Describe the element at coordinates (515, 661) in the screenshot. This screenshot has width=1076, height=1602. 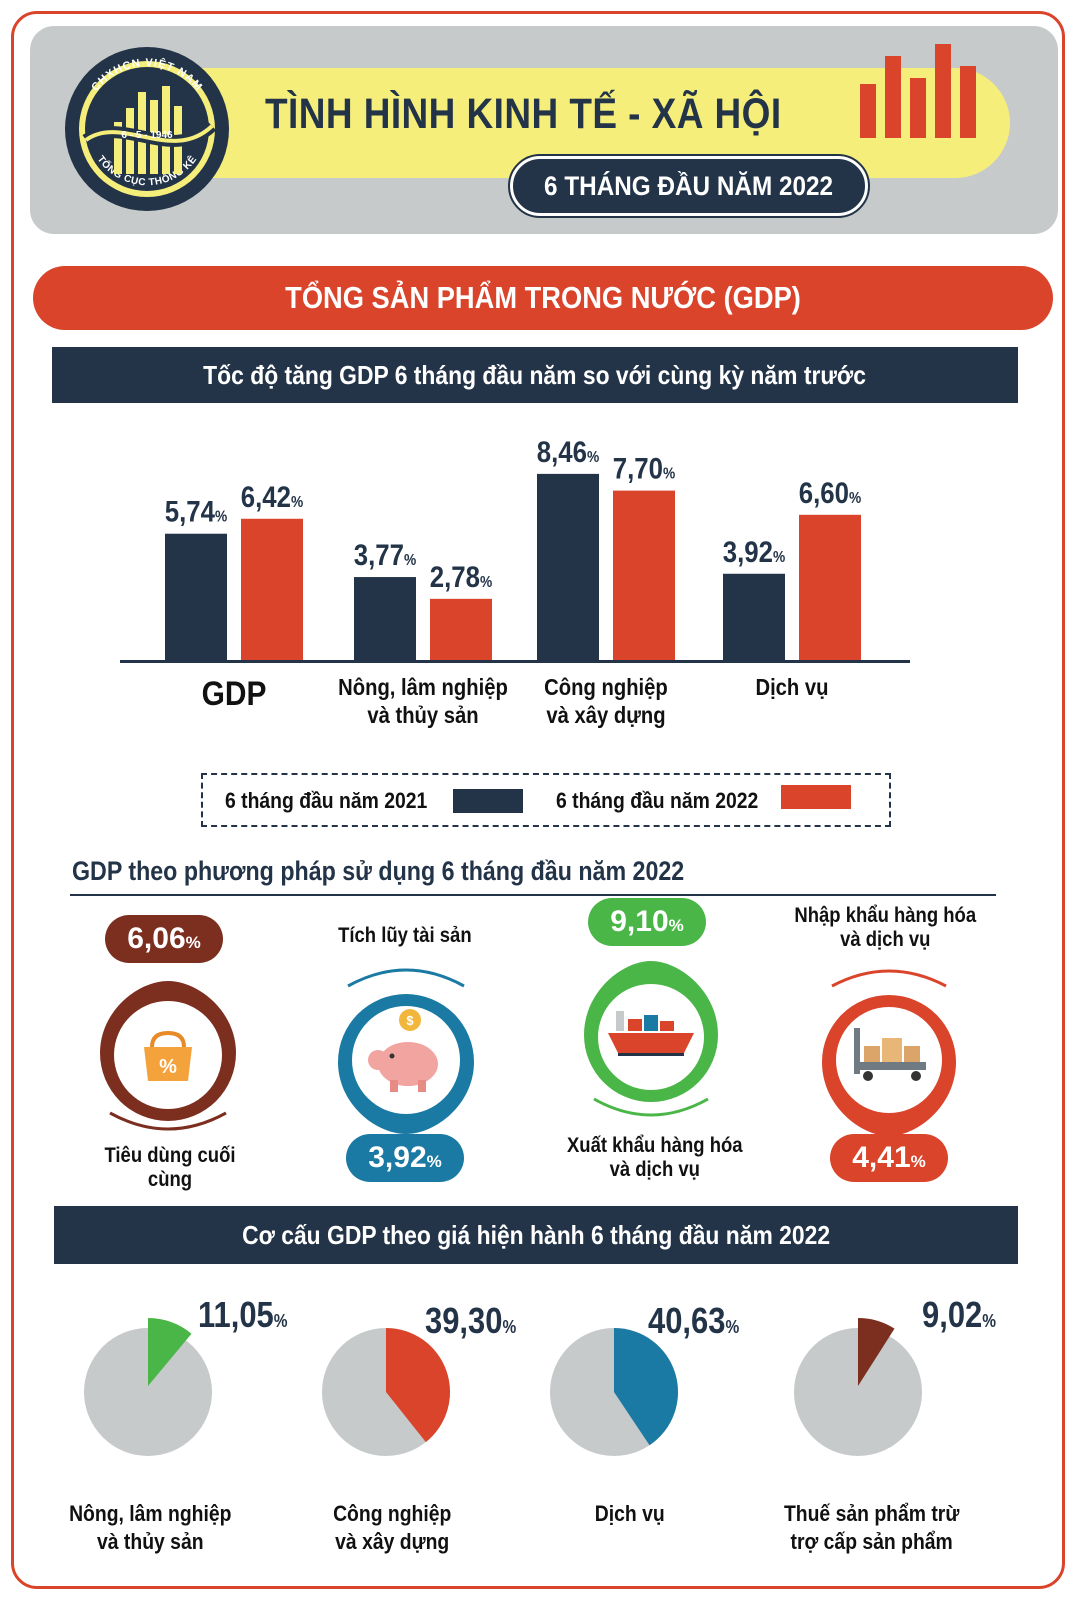
I see `bar-axis-baseline` at that location.